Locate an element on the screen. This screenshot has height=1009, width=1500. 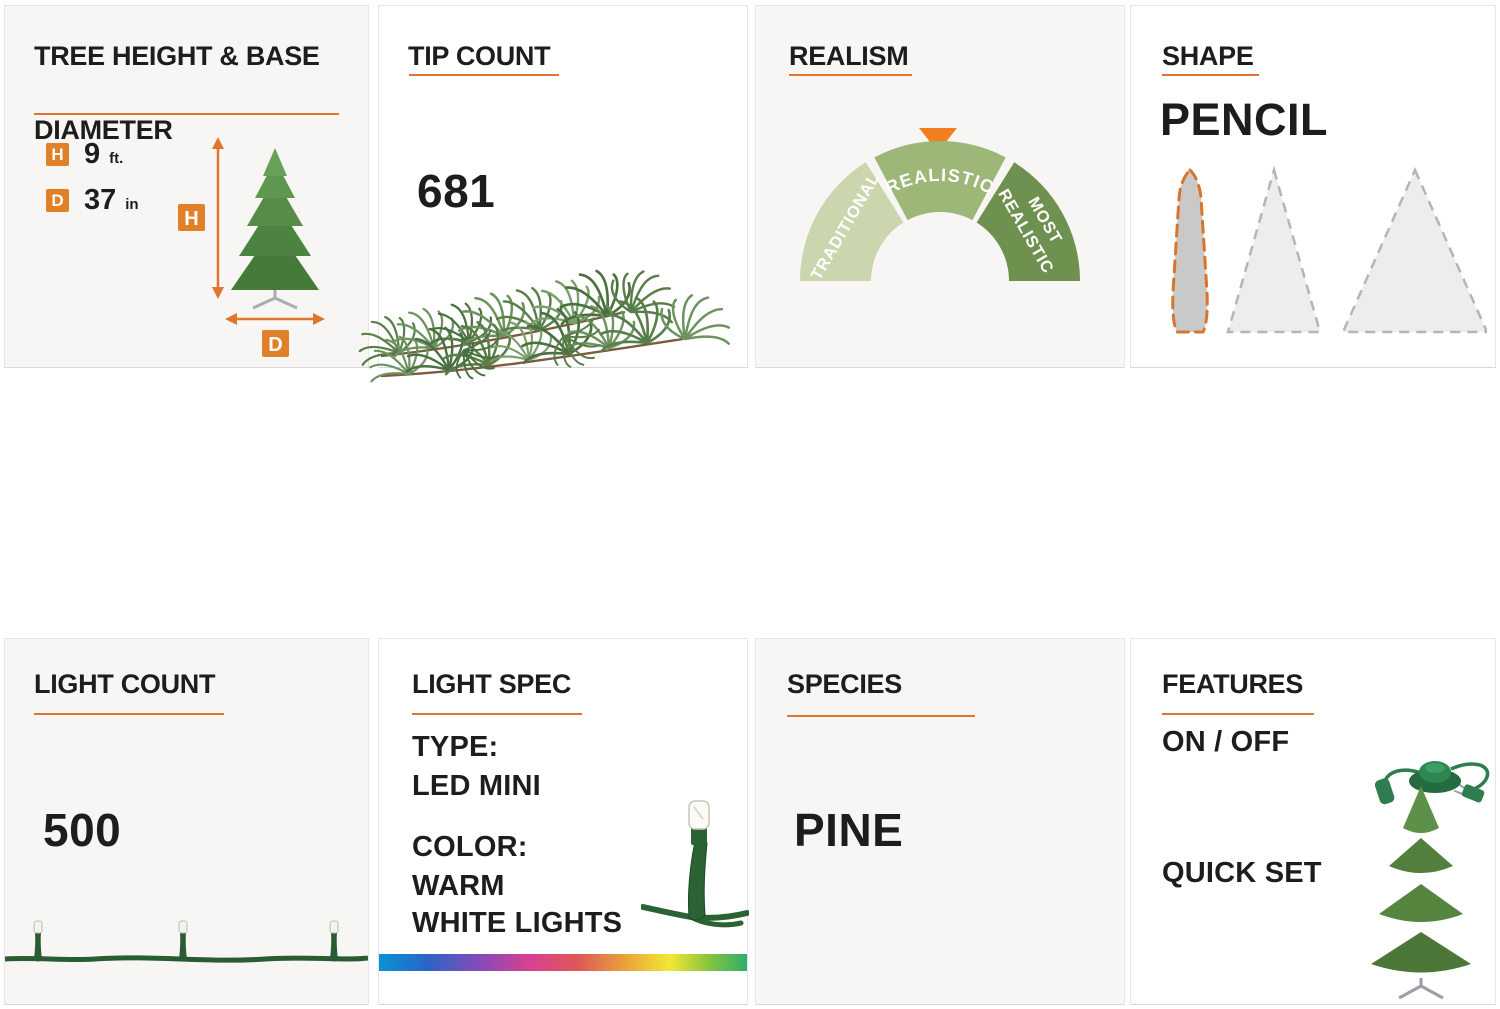
shape-options is located at coordinates (1329, 249).